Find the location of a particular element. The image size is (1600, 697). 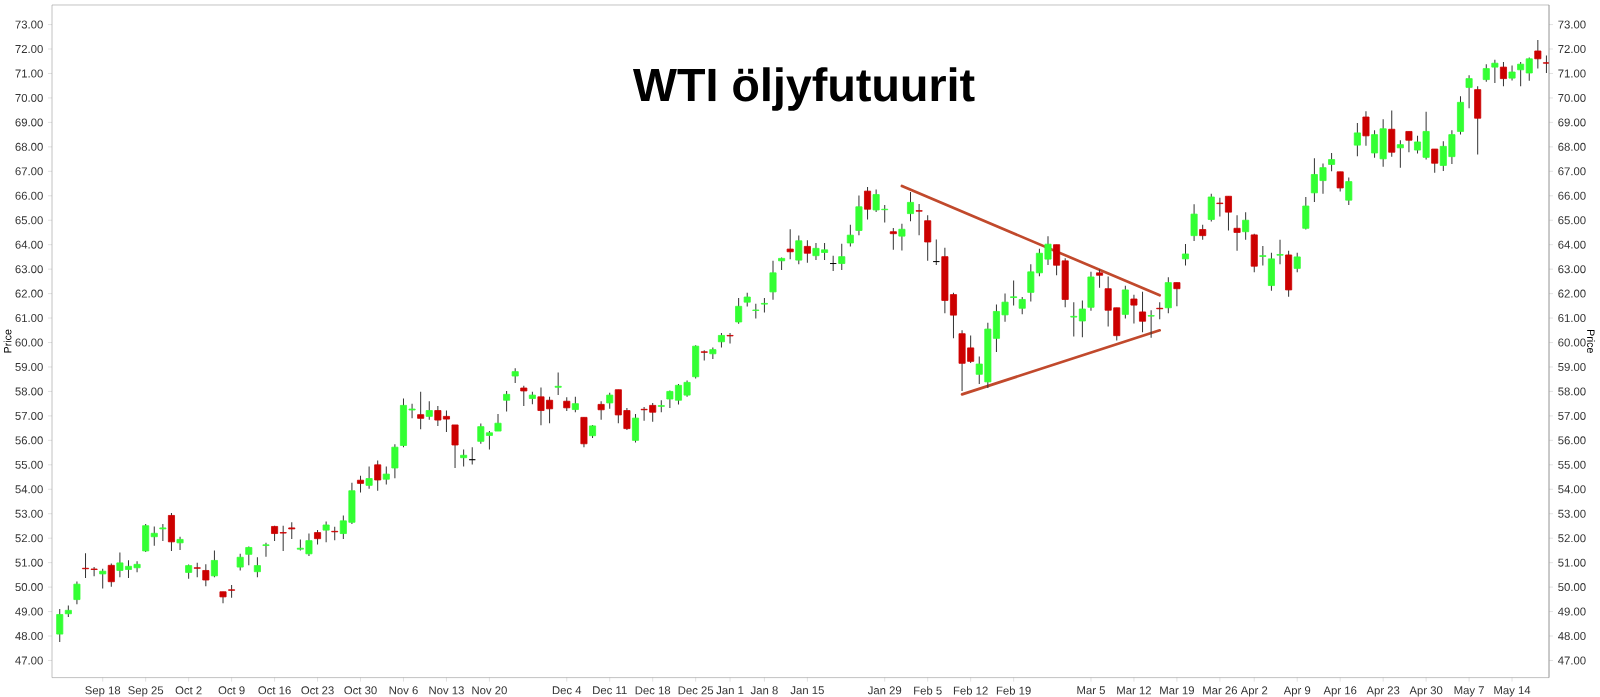

y-tick-label: 48.00 is located at coordinates (29, 636).